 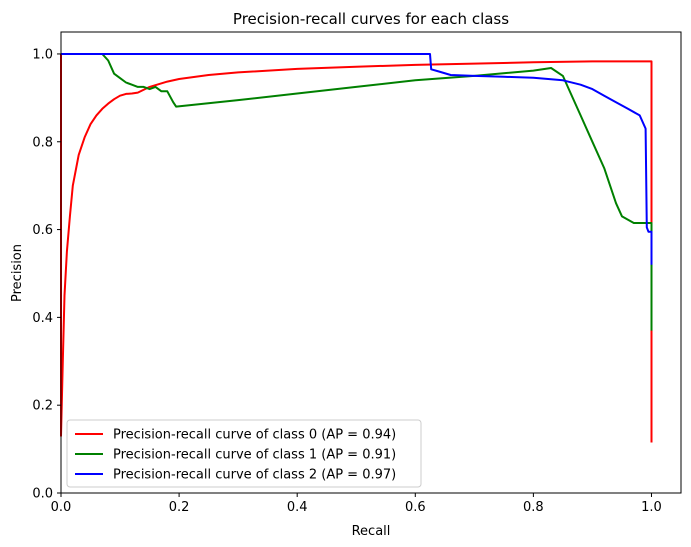 I want to click on x-tick-label: 0.0, so click(x=61, y=507).